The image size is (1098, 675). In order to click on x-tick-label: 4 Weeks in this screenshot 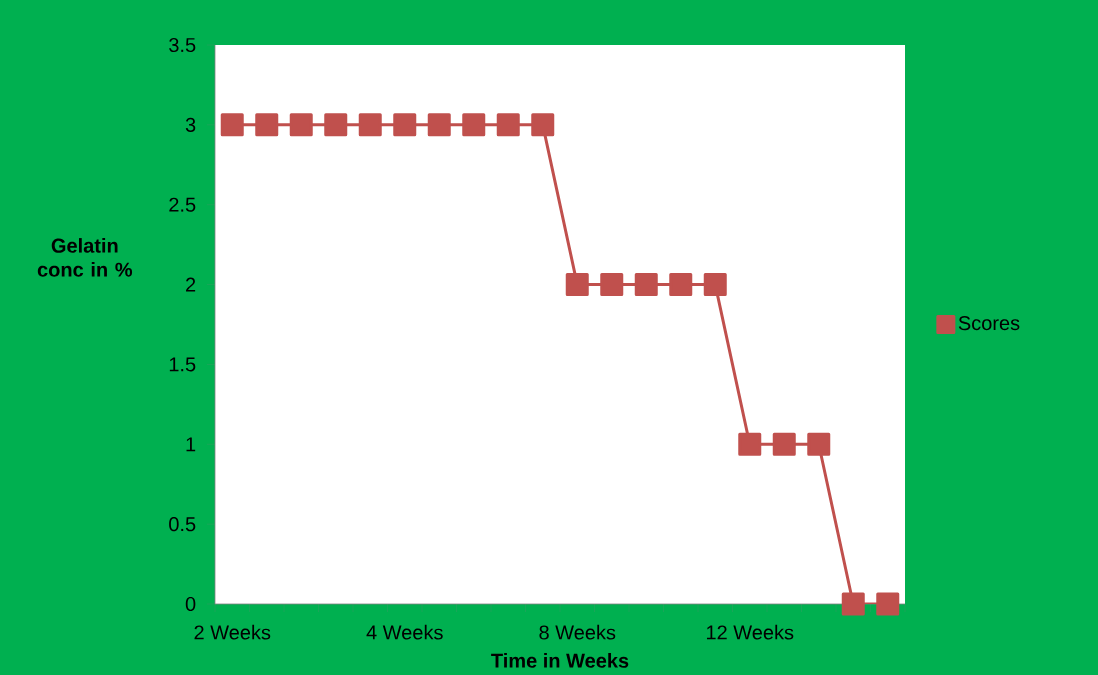, I will do `click(404, 632)`.